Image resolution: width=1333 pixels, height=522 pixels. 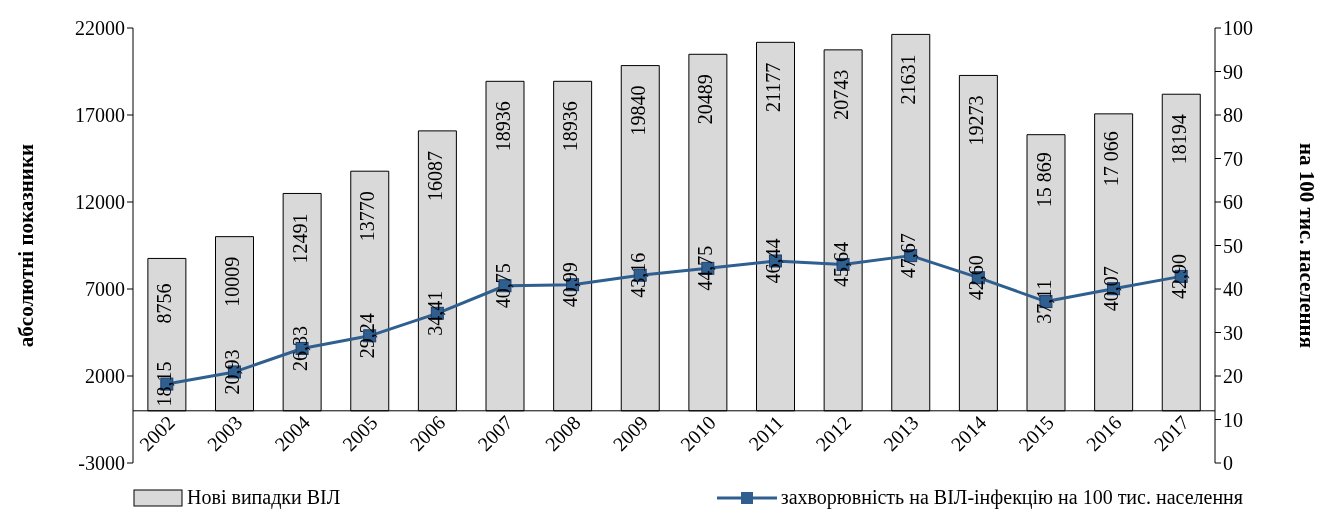 What do you see at coordinates (434, 175) in the screenshot?
I see `data-label: 16087` at bounding box center [434, 175].